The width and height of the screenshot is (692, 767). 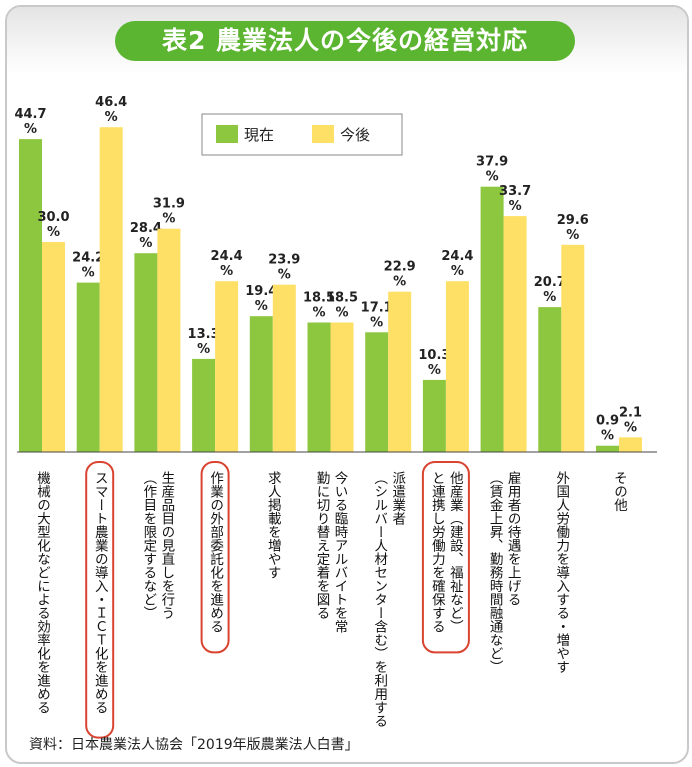 What do you see at coordinates (492, 162) in the screenshot?
I see `data-label: 37.9` at bounding box center [492, 162].